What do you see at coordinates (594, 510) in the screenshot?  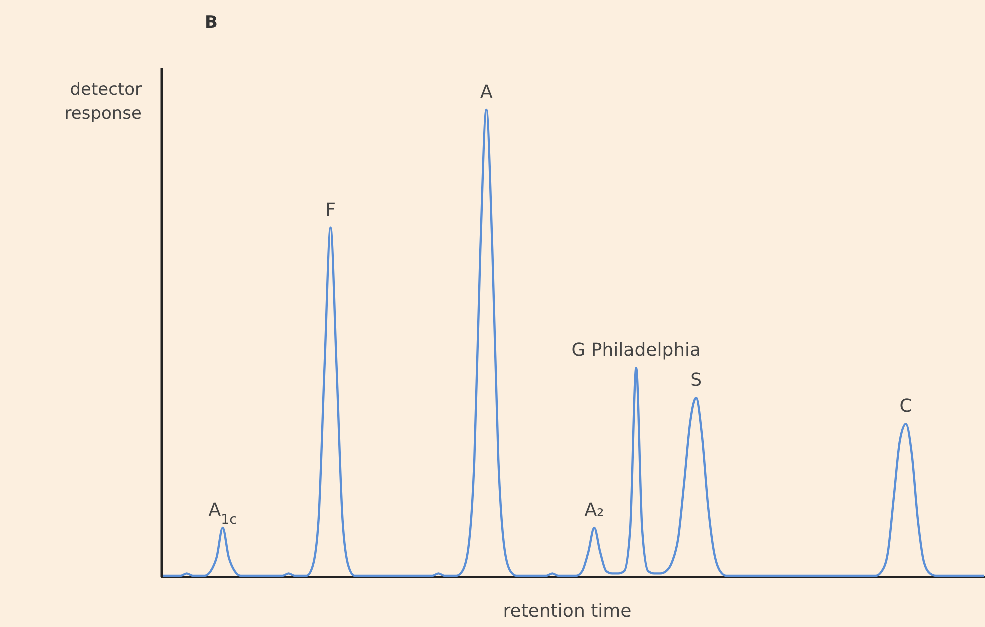 I see `annotation: A₂` at bounding box center [594, 510].